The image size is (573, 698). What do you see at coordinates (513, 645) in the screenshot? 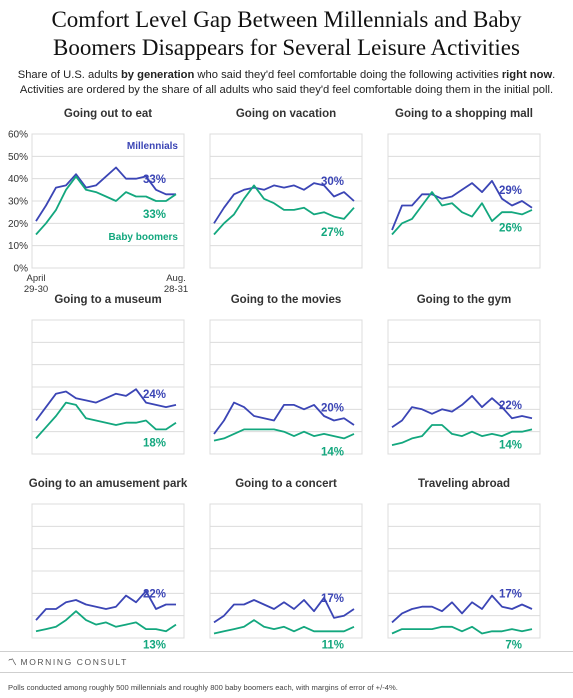
I see `boomers-end-label: 7%` at bounding box center [513, 645].